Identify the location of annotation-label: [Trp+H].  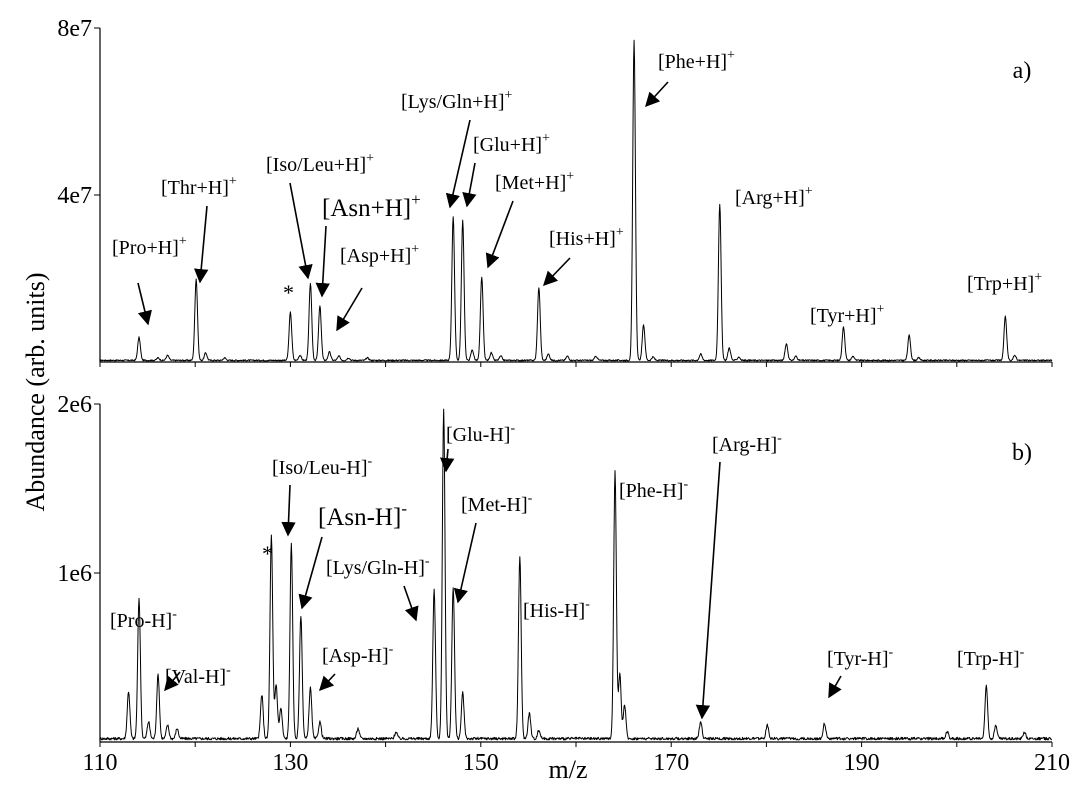
(1000, 284).